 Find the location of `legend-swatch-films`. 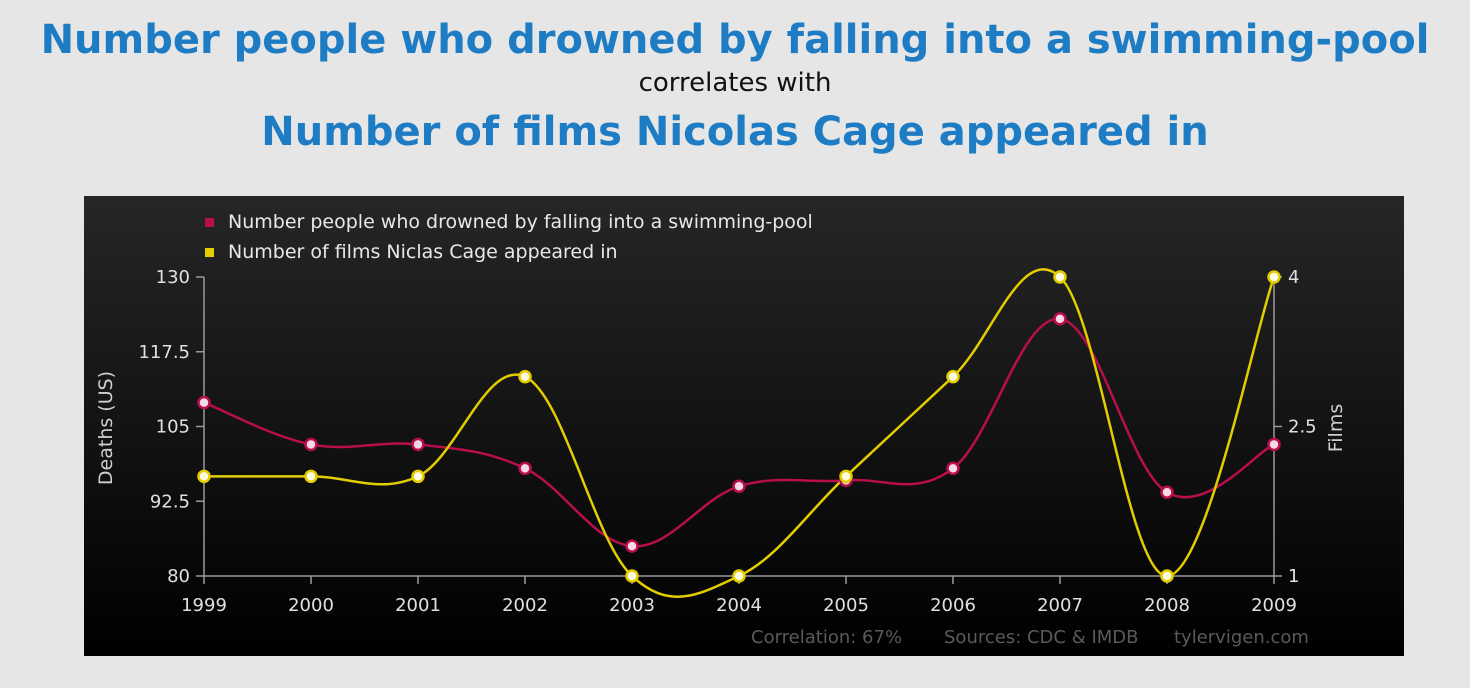

legend-swatch-films is located at coordinates (209, 252).